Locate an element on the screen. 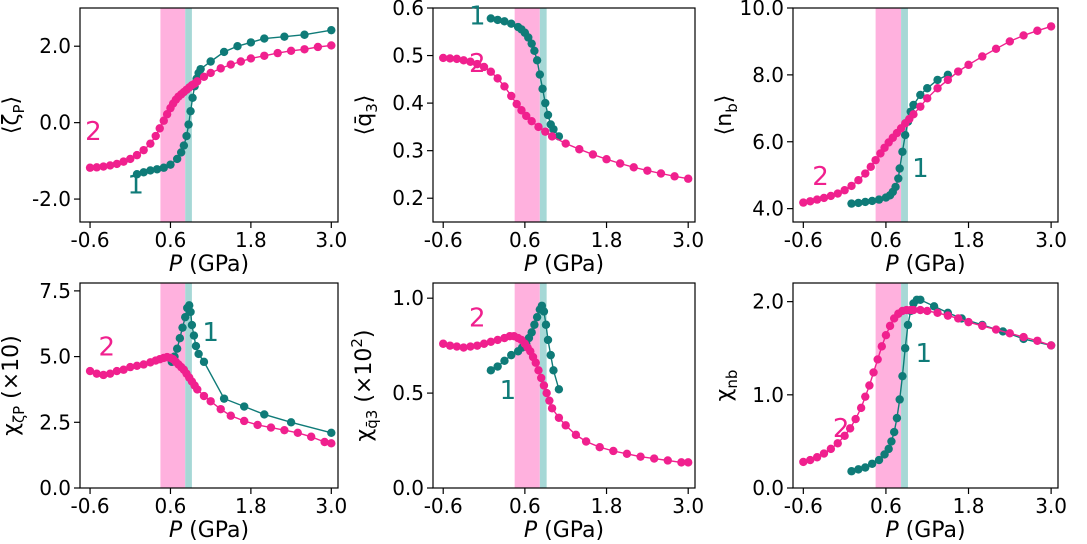  y-tick-label: 0.0 is located at coordinates (768, 488).